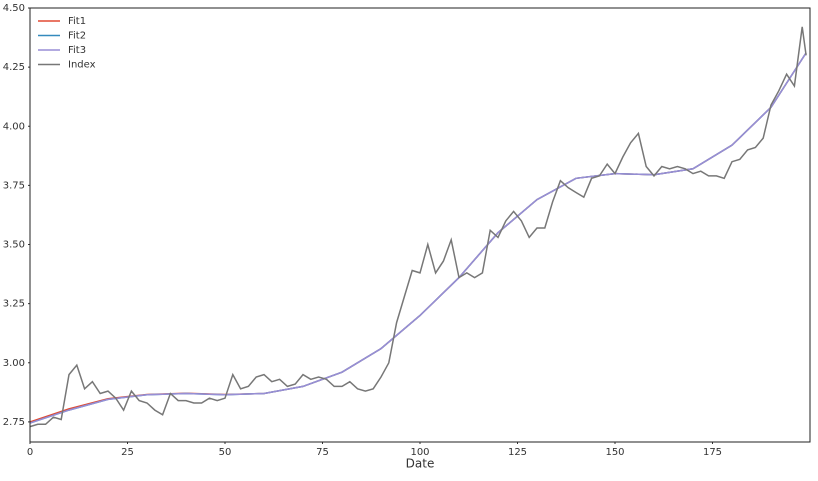 This screenshot has height=481, width=818. What do you see at coordinates (14, 245) in the screenshot?
I see `y-tick-label: 3.50` at bounding box center [14, 245].